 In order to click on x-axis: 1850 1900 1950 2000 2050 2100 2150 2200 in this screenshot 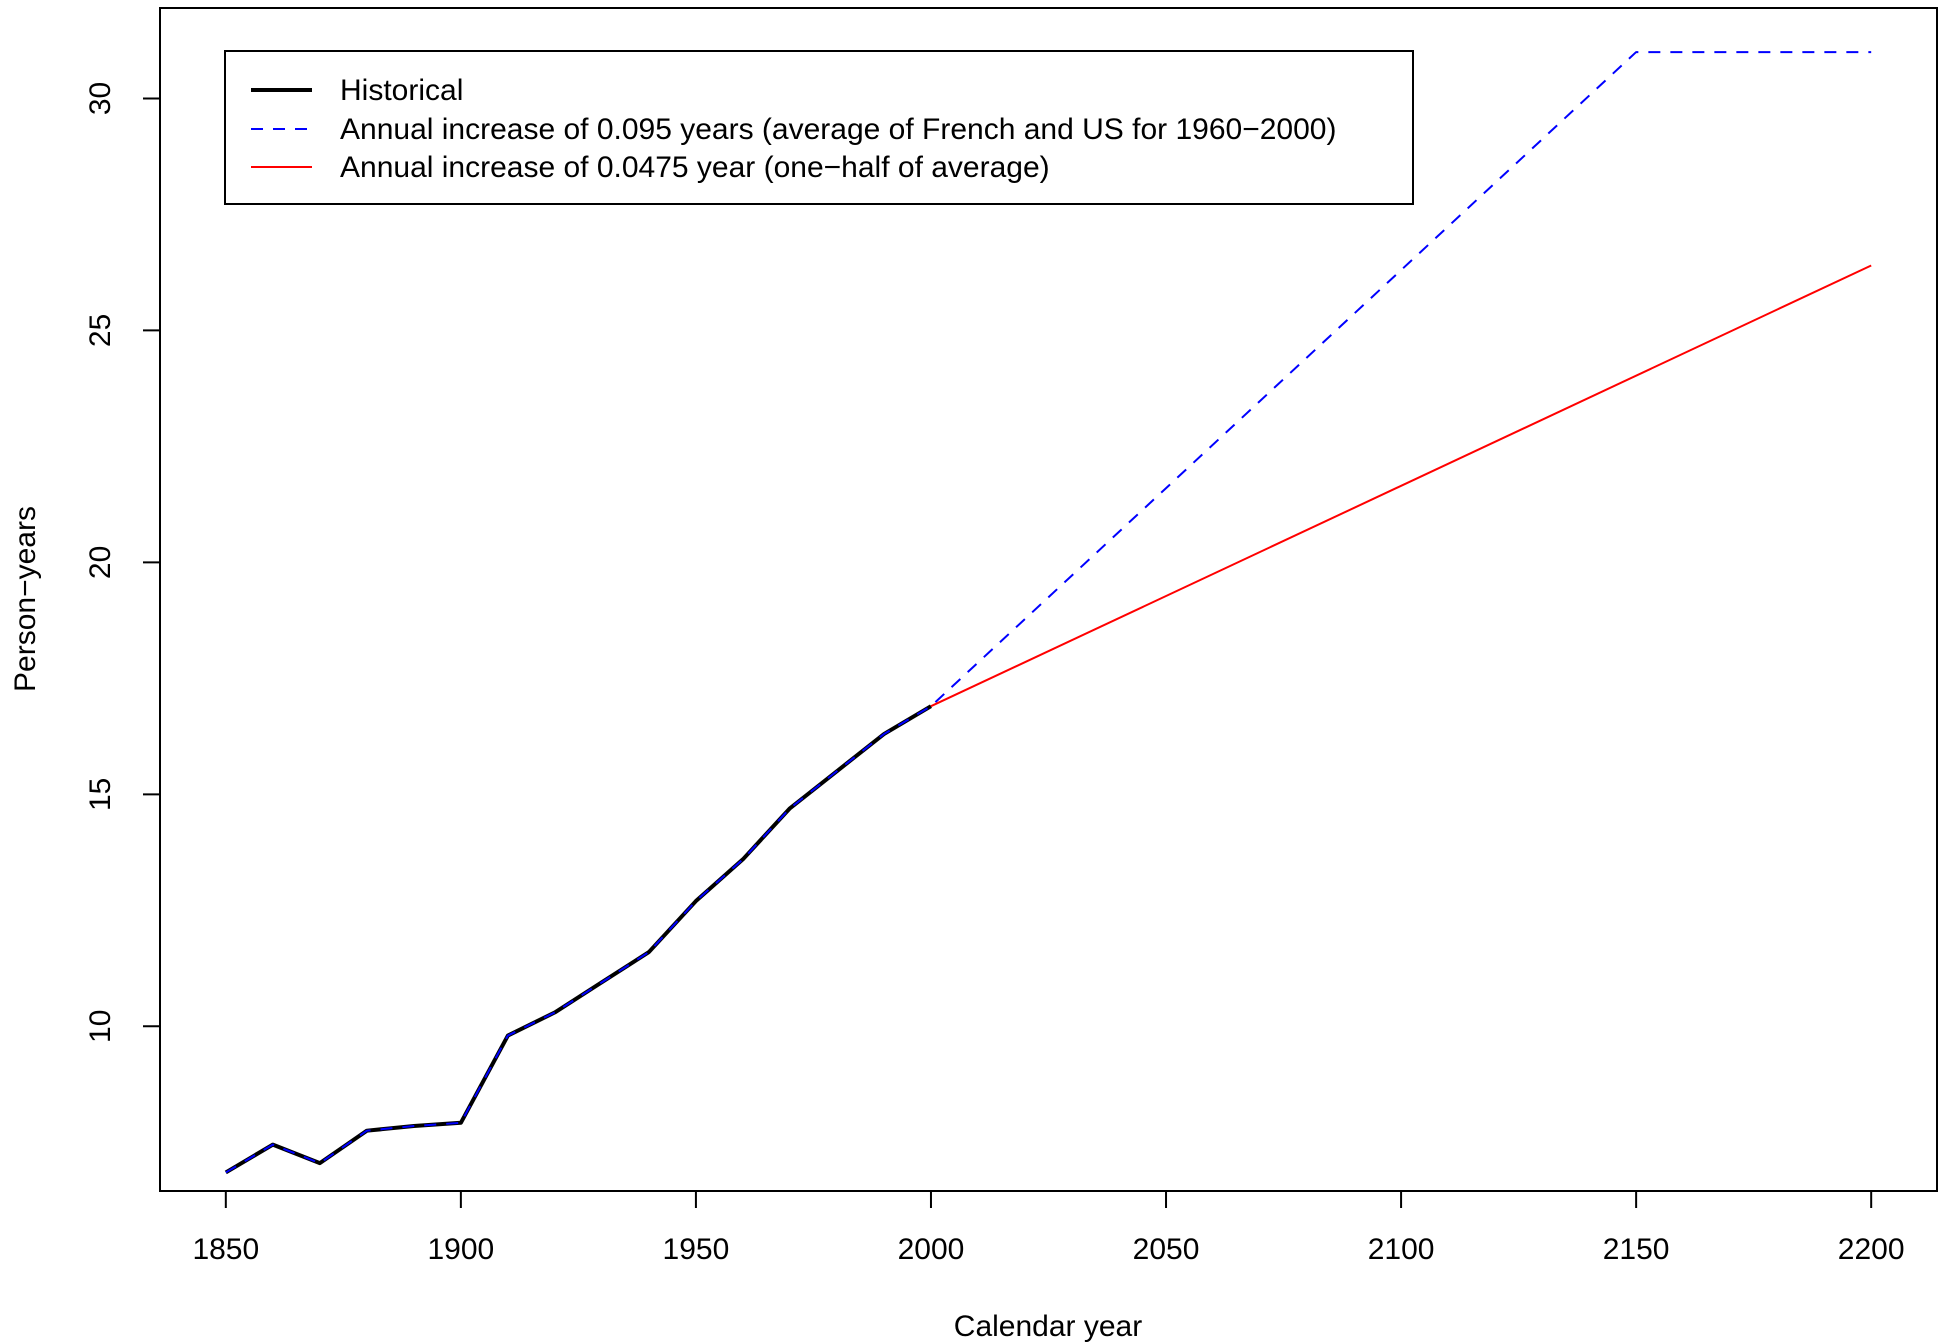, I will do `click(1048, 1228)`.